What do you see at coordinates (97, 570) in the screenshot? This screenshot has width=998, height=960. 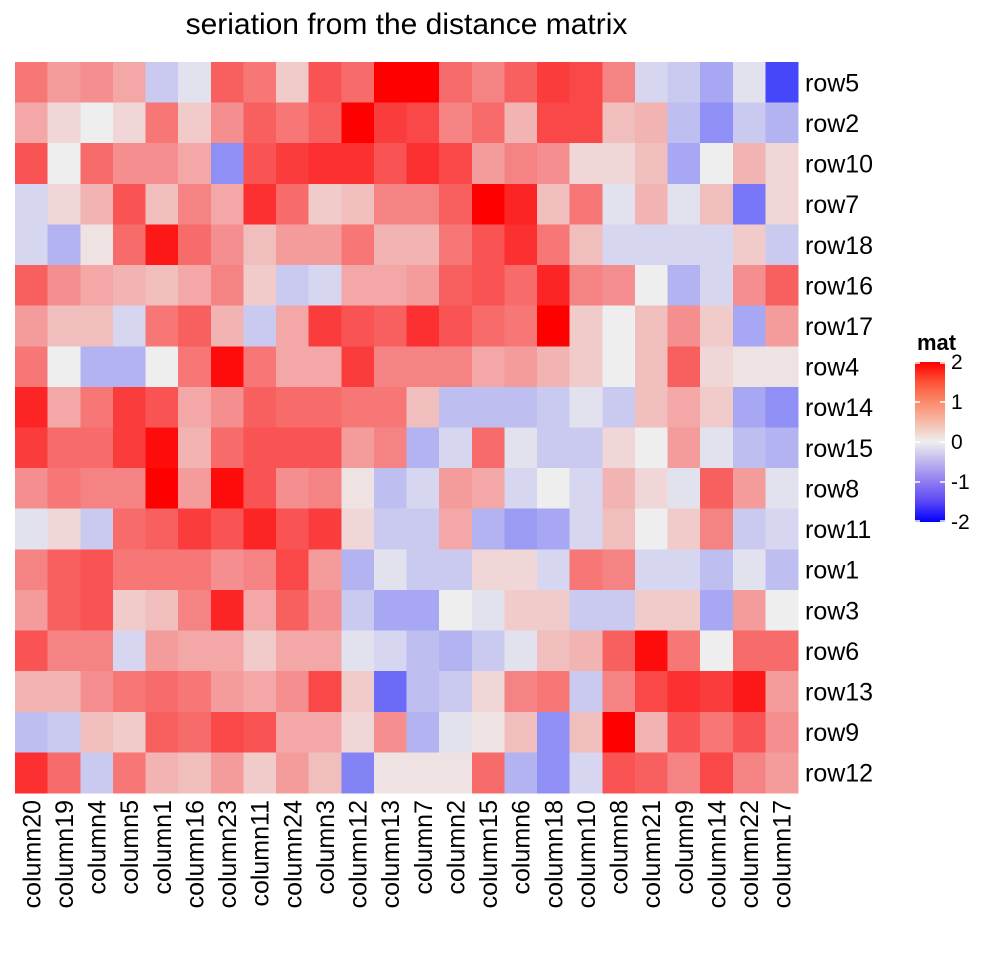 I see `heatmap-cell-row1-column4` at bounding box center [97, 570].